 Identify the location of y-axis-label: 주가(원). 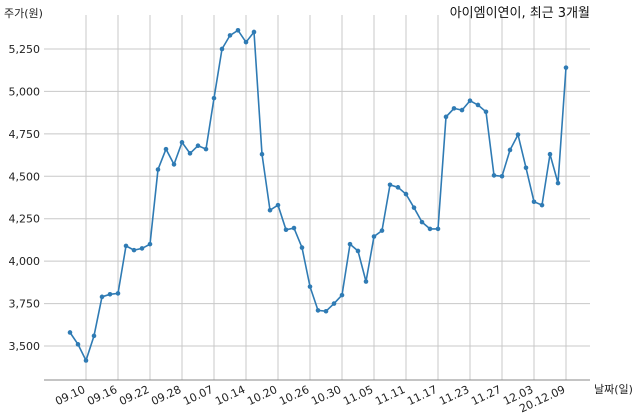
(23, 13).